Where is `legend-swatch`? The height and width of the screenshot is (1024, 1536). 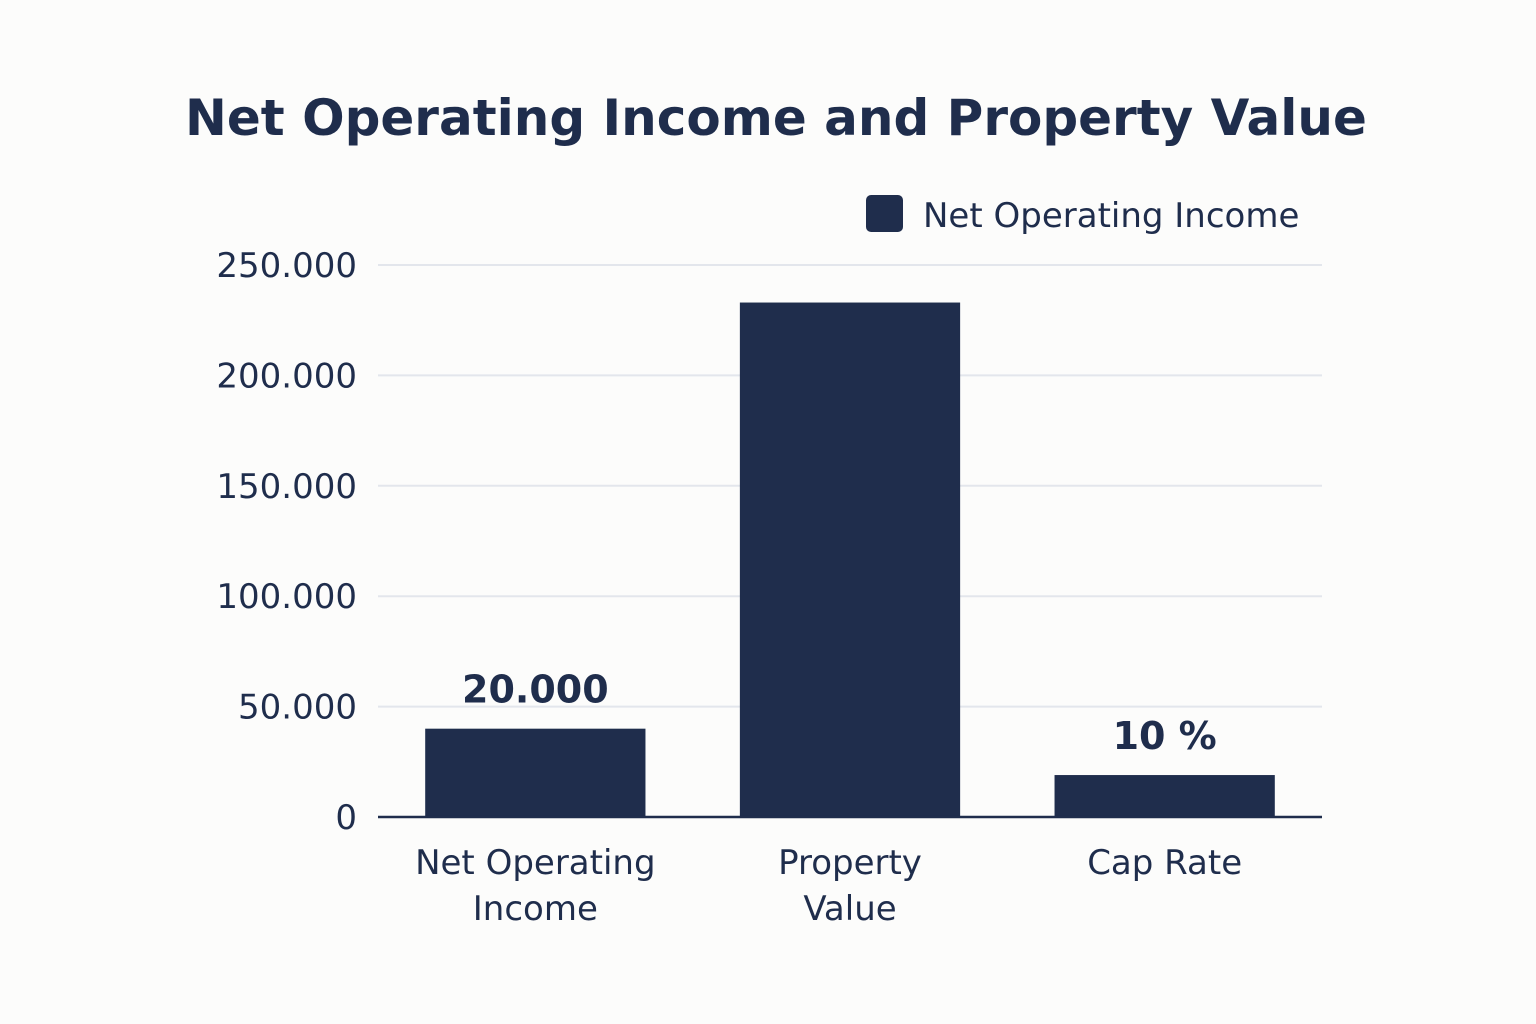 legend-swatch is located at coordinates (884, 213).